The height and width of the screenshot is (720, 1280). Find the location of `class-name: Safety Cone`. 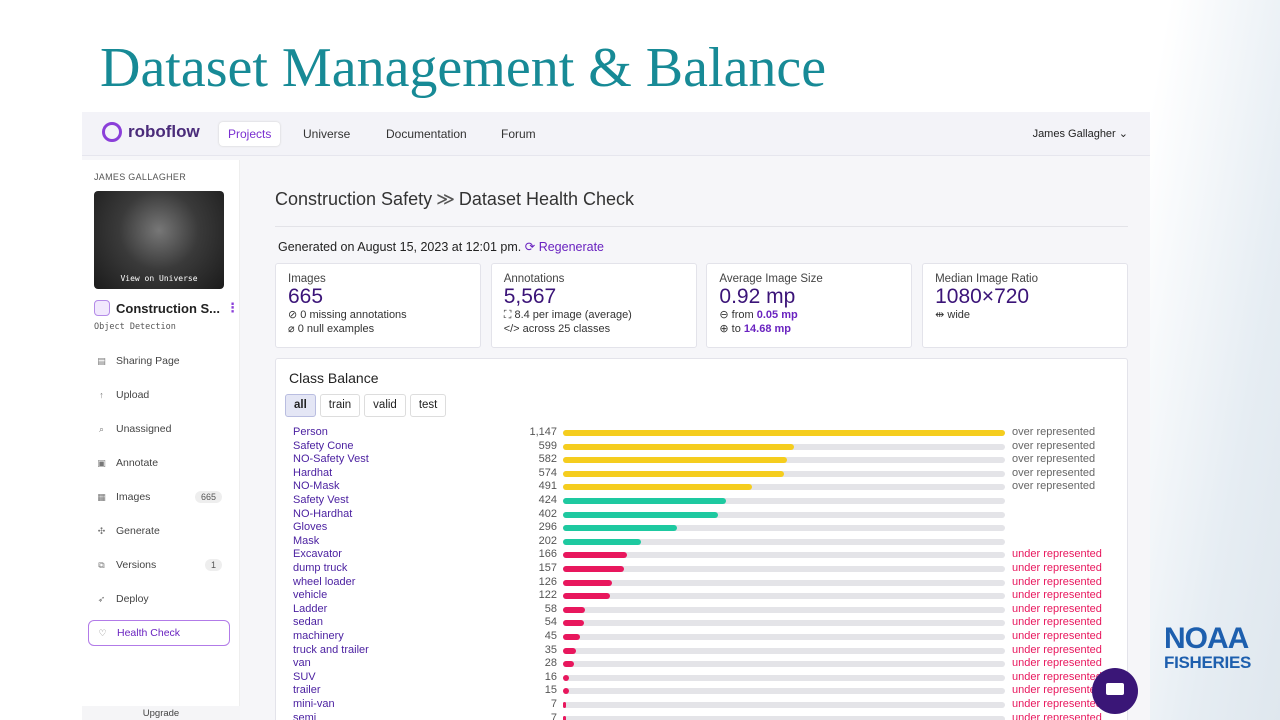

class-name: Safety Cone is located at coordinates (323, 445).